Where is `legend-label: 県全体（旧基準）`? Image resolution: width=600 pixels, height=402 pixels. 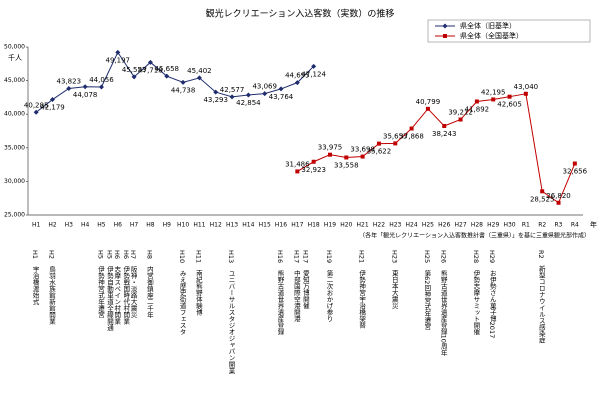
legend-label: 県全体（旧基準） is located at coordinates (488, 25).